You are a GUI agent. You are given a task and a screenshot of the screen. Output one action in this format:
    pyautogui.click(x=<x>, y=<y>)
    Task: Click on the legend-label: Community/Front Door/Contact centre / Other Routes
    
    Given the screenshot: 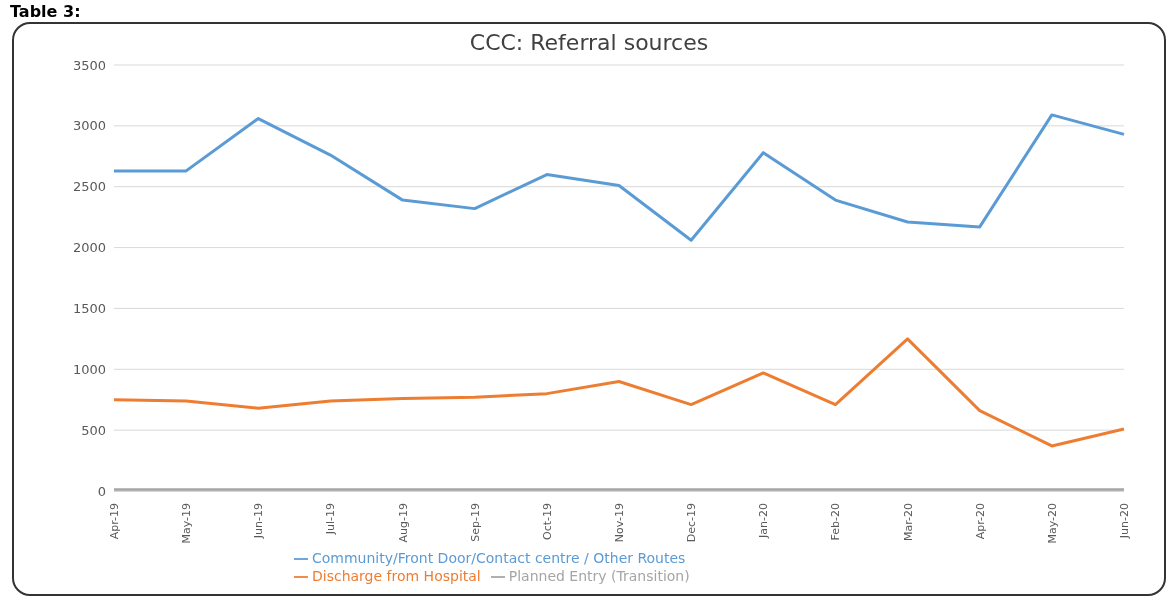 What is the action you would take?
    pyautogui.click(x=499, y=558)
    